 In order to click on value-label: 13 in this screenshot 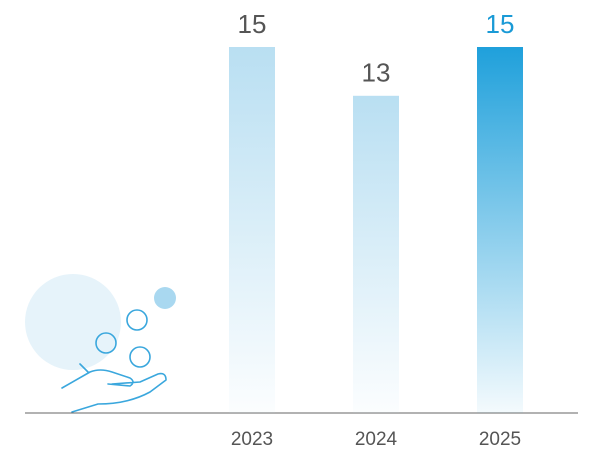, I will do `click(376, 73)`.